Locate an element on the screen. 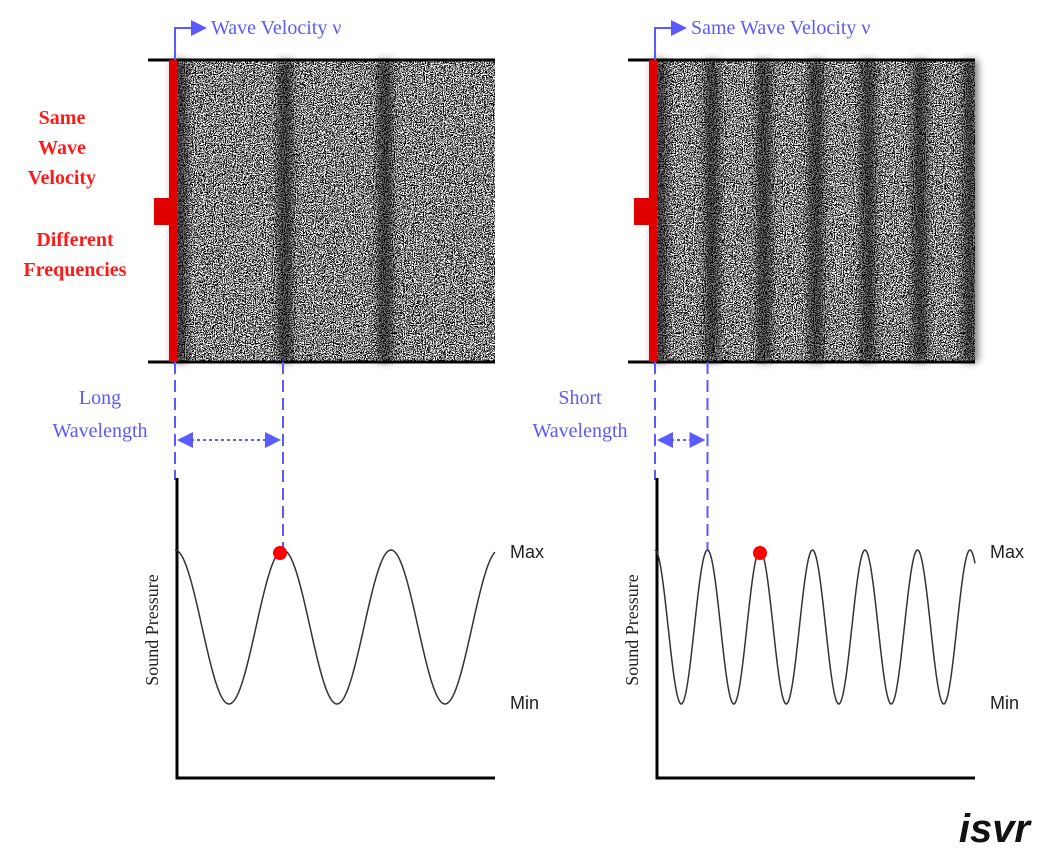  note-line: Different is located at coordinates (75, 240).